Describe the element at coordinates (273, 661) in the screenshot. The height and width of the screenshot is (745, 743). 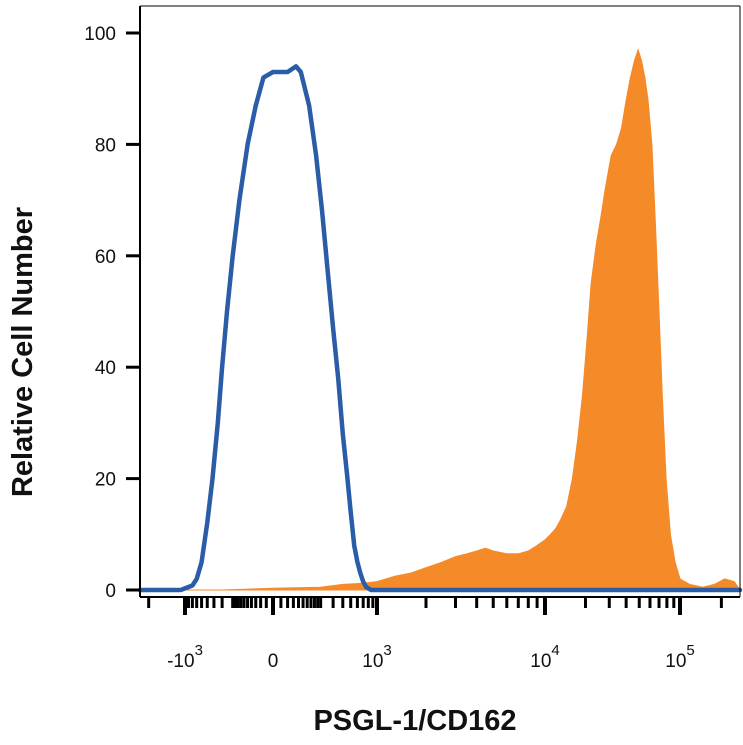
I see `x-tick-label: 0` at that location.